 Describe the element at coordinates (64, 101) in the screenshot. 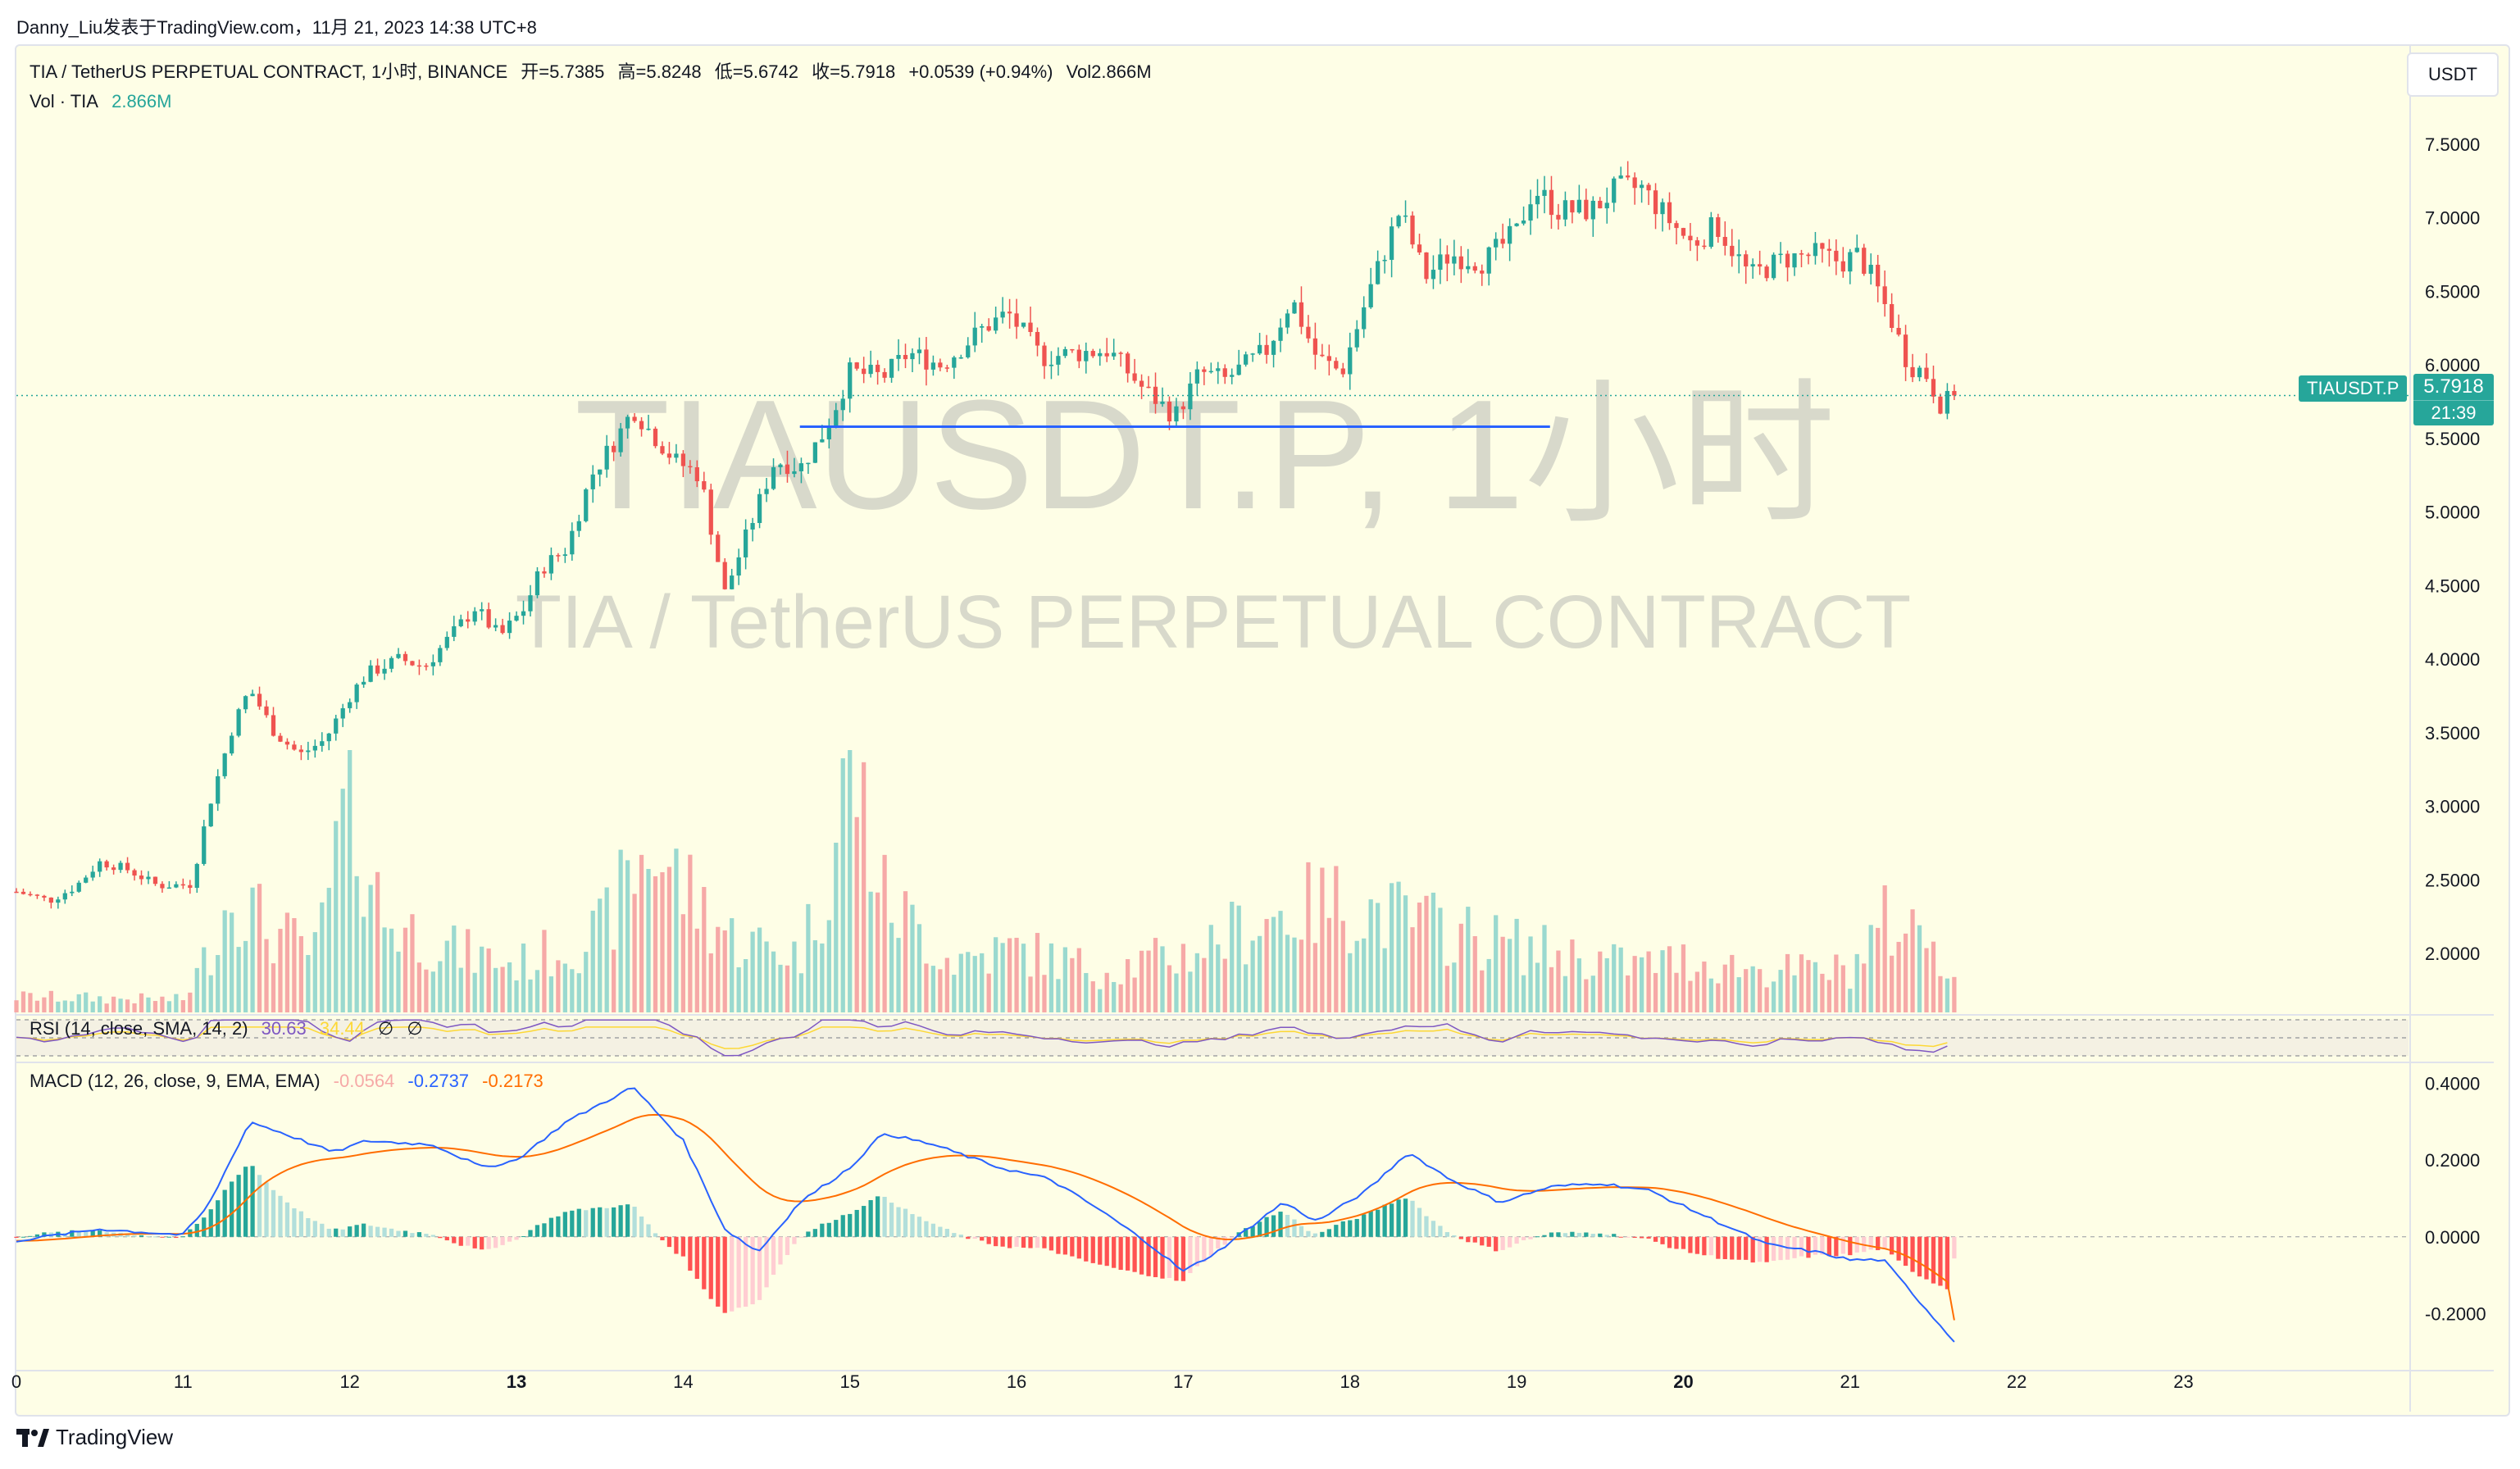

I see `volume-series-label: Vol · TIA` at that location.